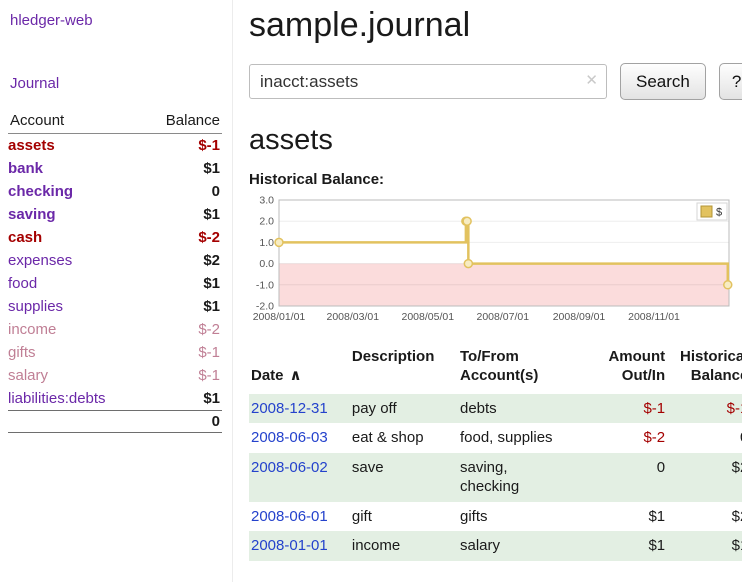  What do you see at coordinates (499, 366) in the screenshot?
I see `register-header-accounts: To/From Account(s)` at bounding box center [499, 366].